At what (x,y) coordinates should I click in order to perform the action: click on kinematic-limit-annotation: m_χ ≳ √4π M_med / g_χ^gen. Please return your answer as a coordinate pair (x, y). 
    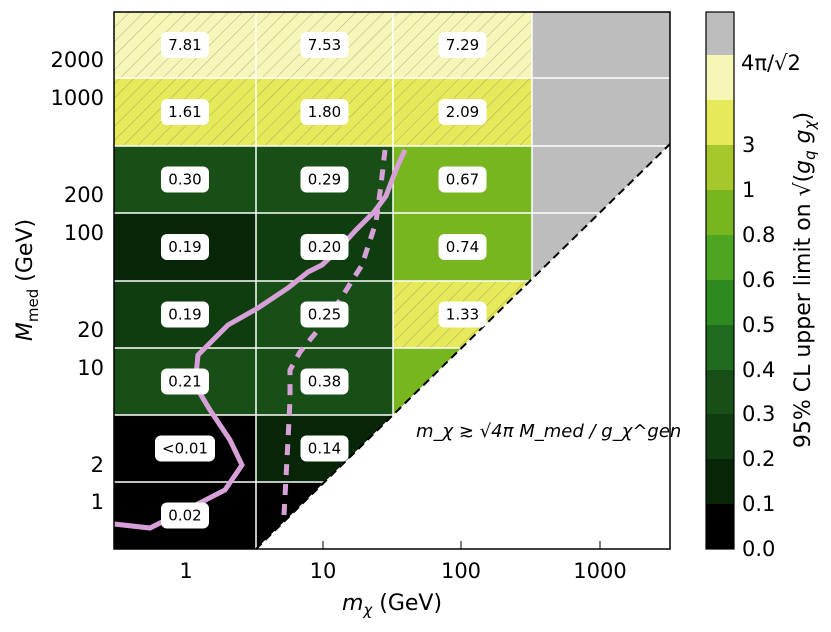
    Looking at the image, I should click on (548, 431).